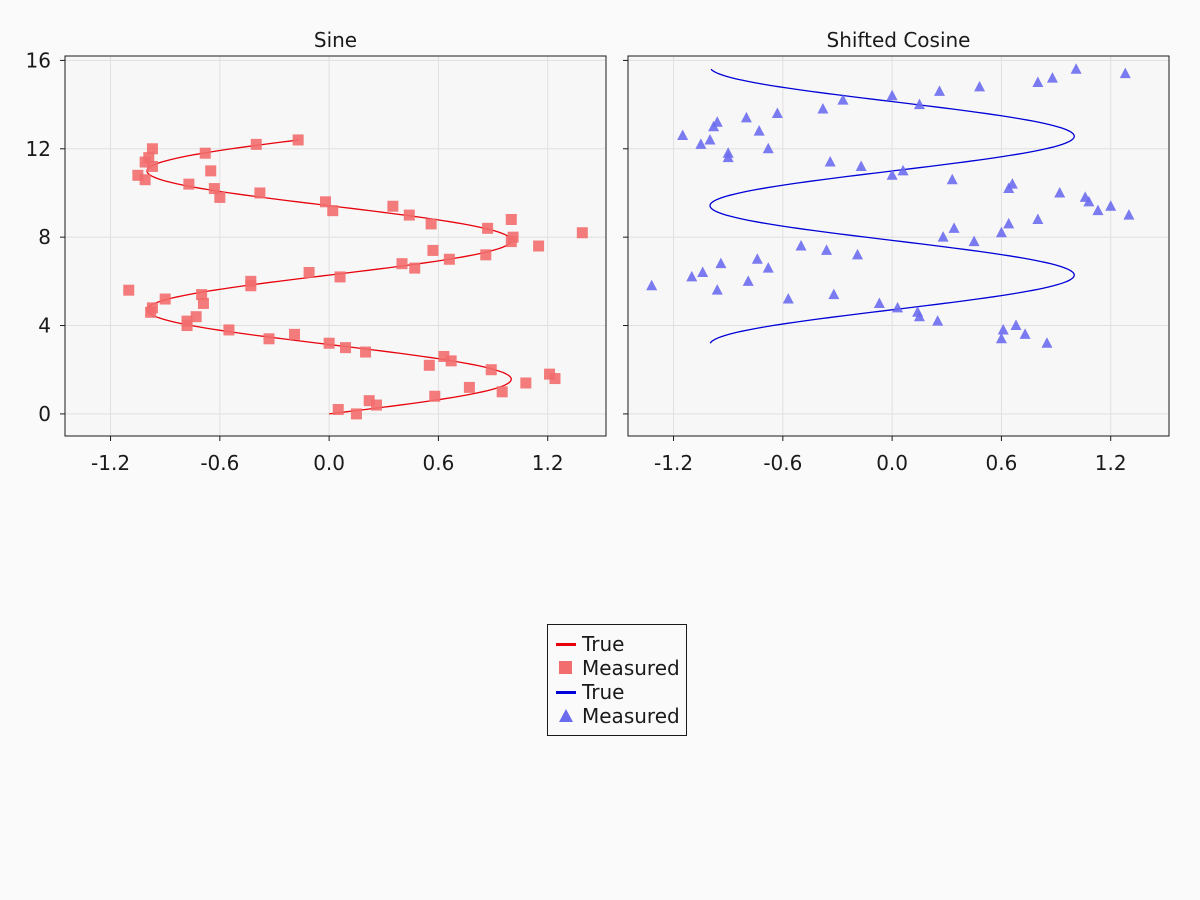 The width and height of the screenshot is (1200, 900). Describe the element at coordinates (603, 644) in the screenshot. I see `legend-label: True` at that location.